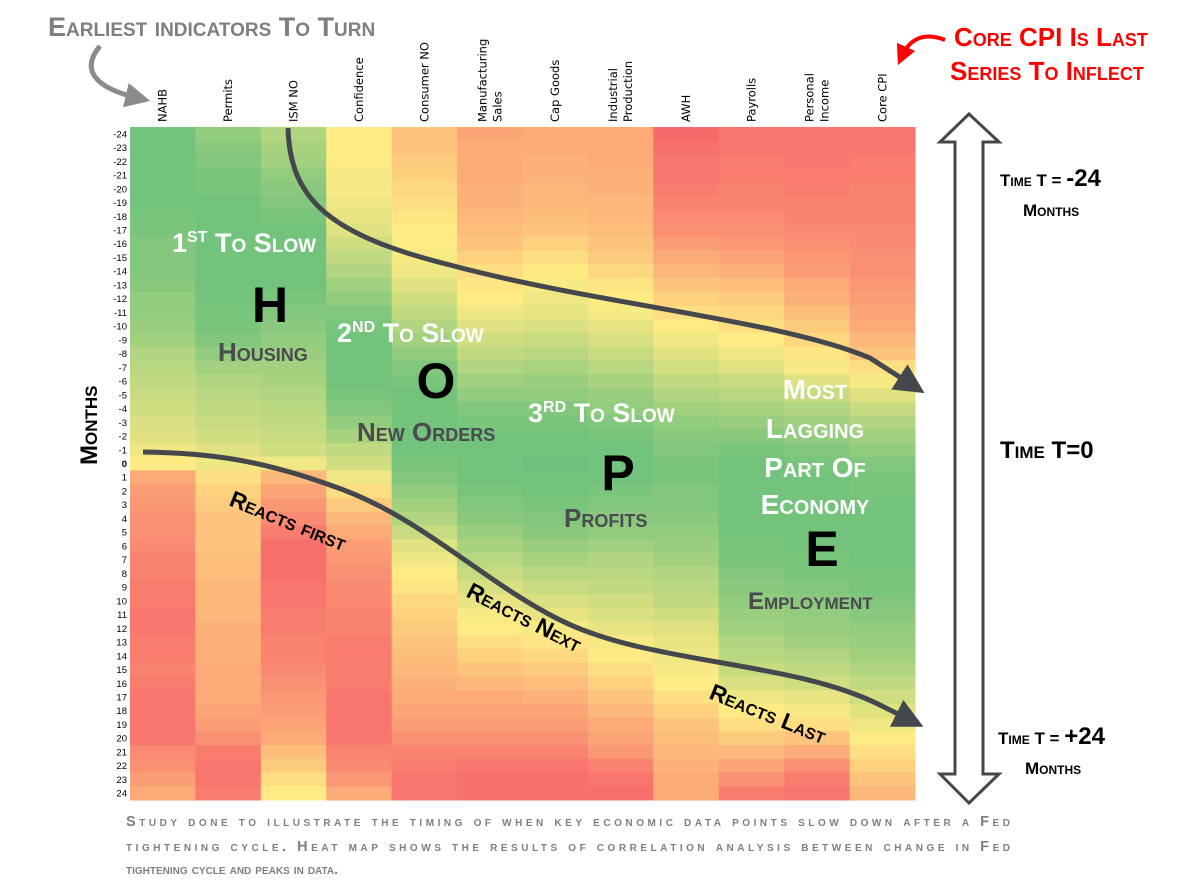  I want to click on row-tick-label: 2, so click(124, 491).